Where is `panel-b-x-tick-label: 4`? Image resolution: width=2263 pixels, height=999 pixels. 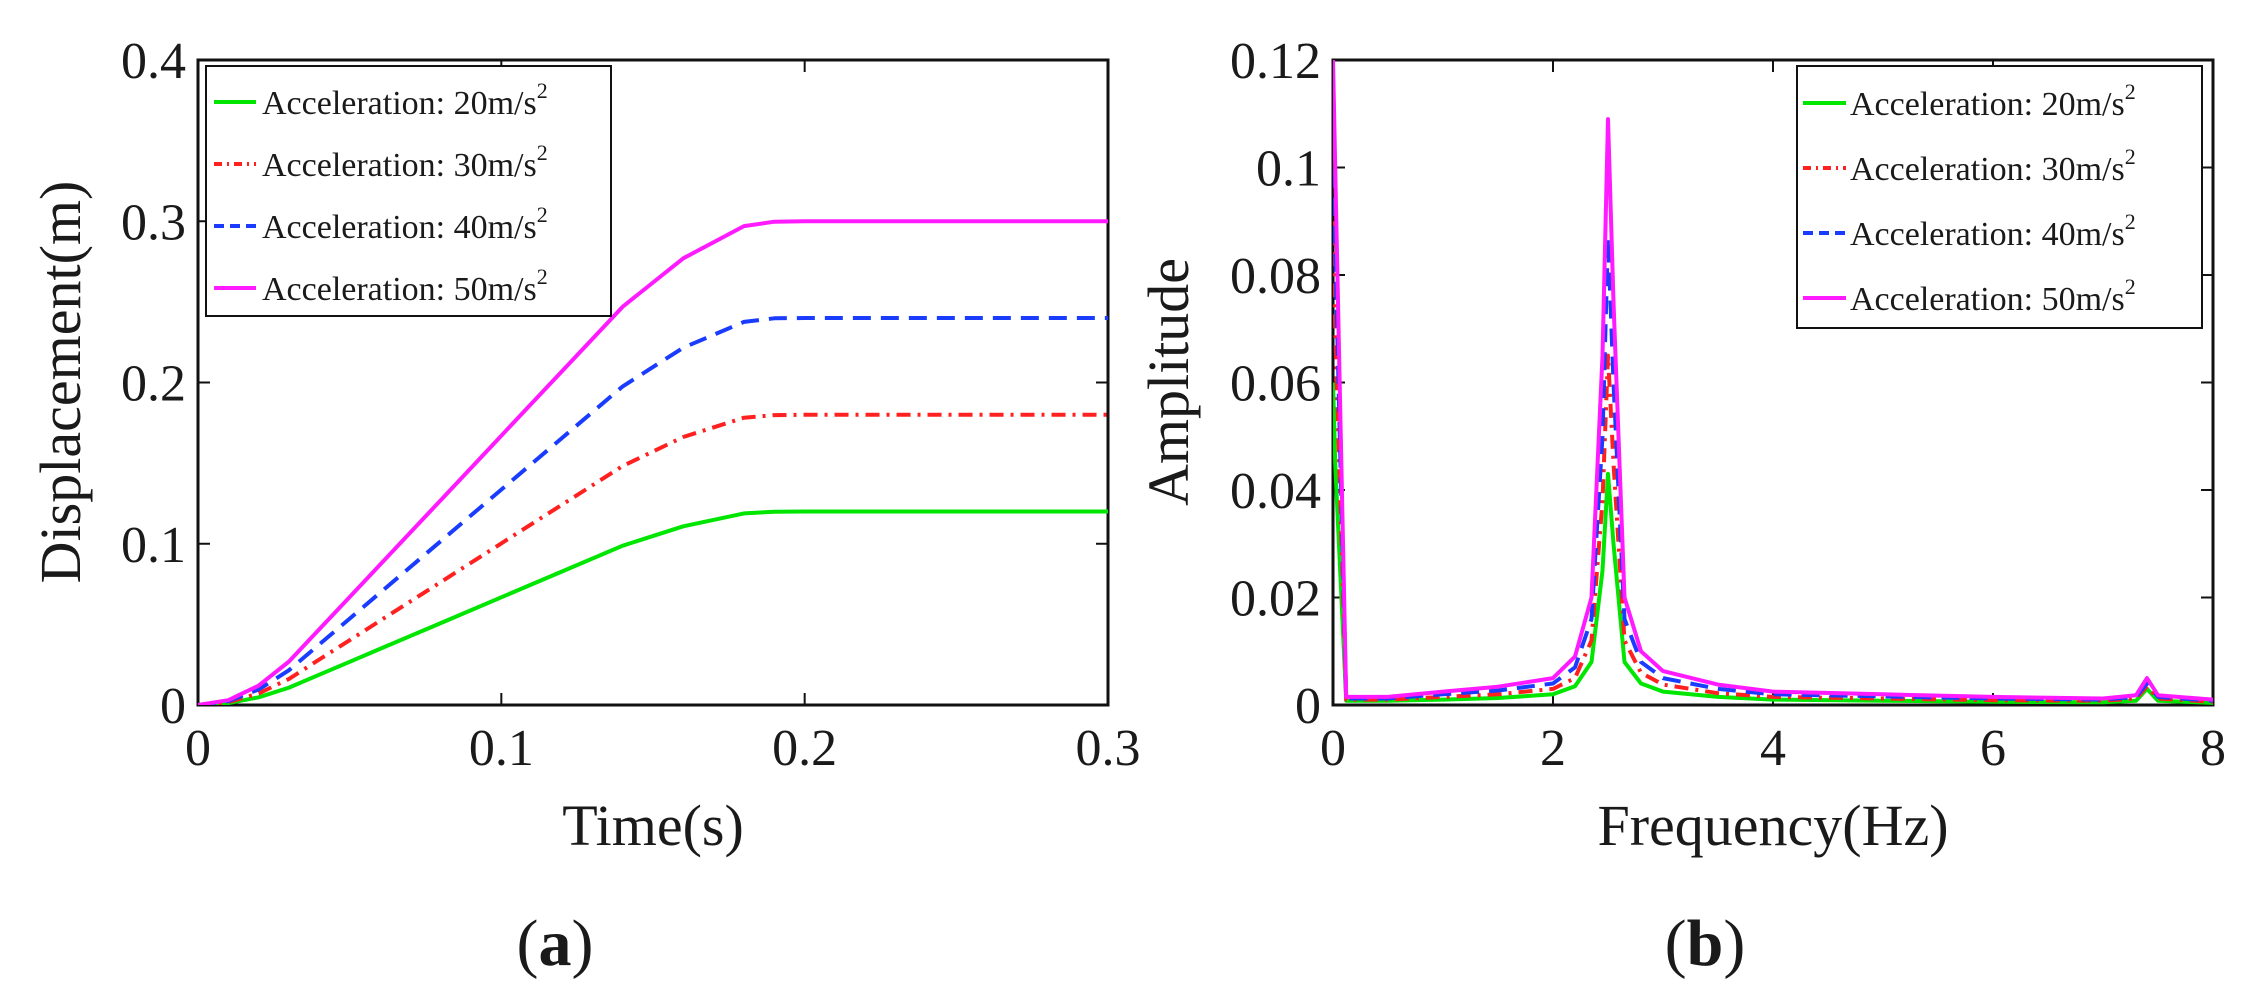
panel-b-x-tick-label: 4 is located at coordinates (1773, 748).